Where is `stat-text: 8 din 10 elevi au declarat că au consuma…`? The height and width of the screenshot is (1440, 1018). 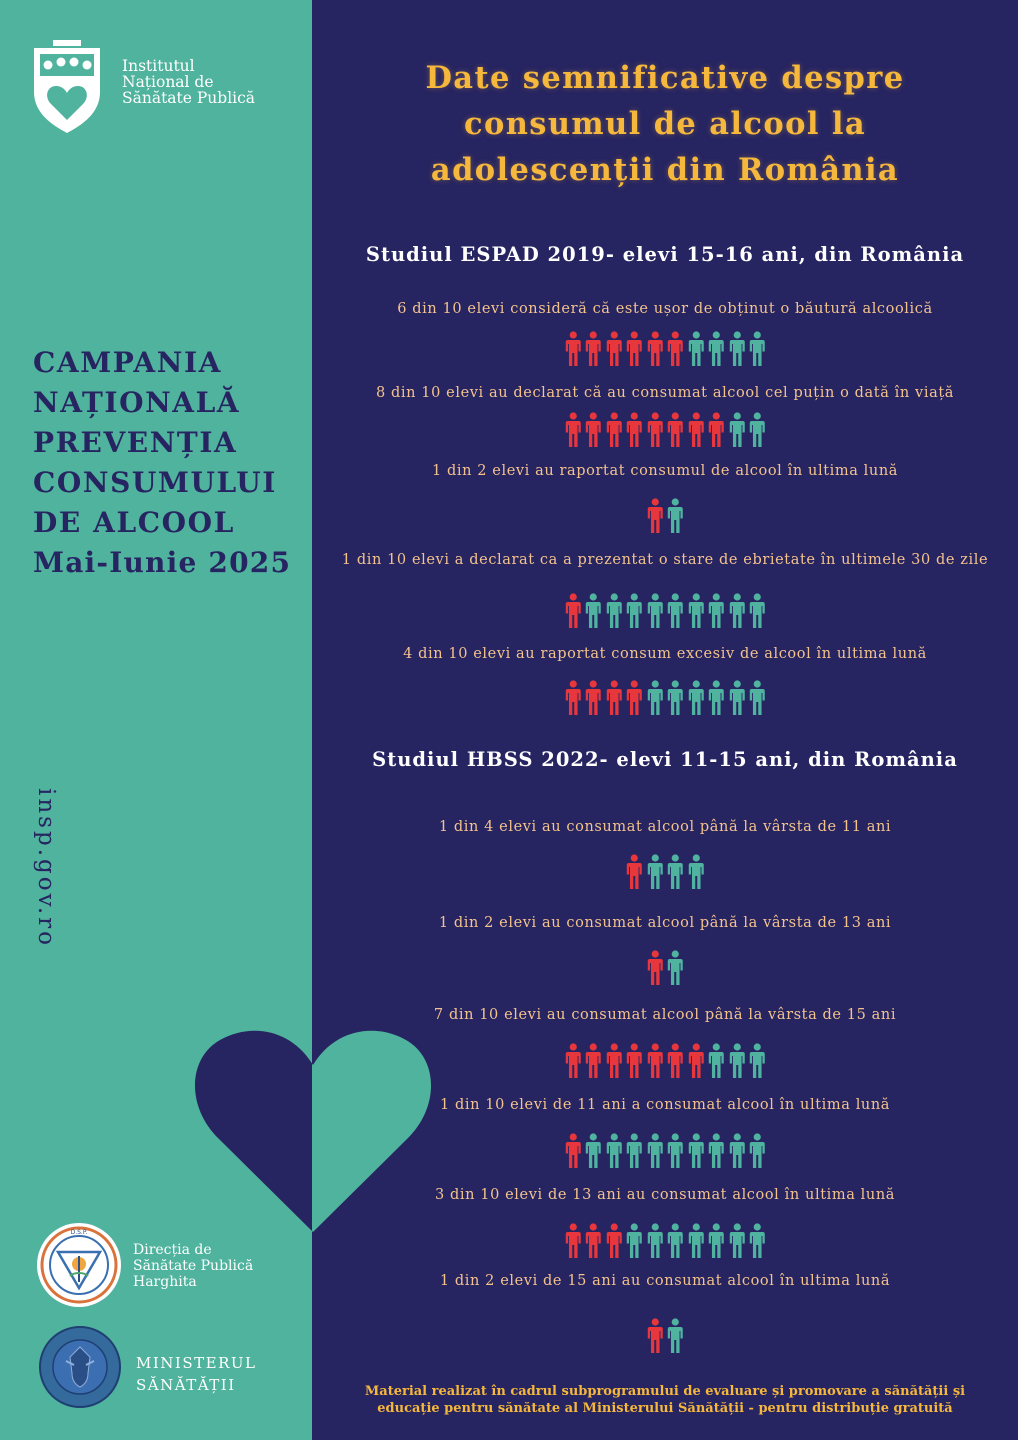 stat-text: 8 din 10 elevi au declarat că au consuma… is located at coordinates (664, 393).